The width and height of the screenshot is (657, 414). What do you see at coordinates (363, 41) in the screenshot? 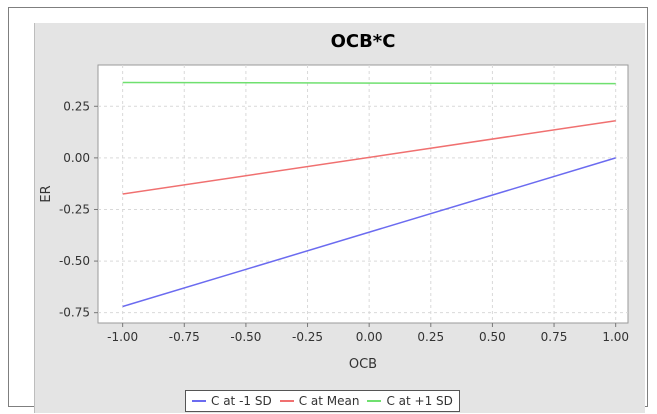
I see `chart-title: OCB*C` at bounding box center [363, 41].